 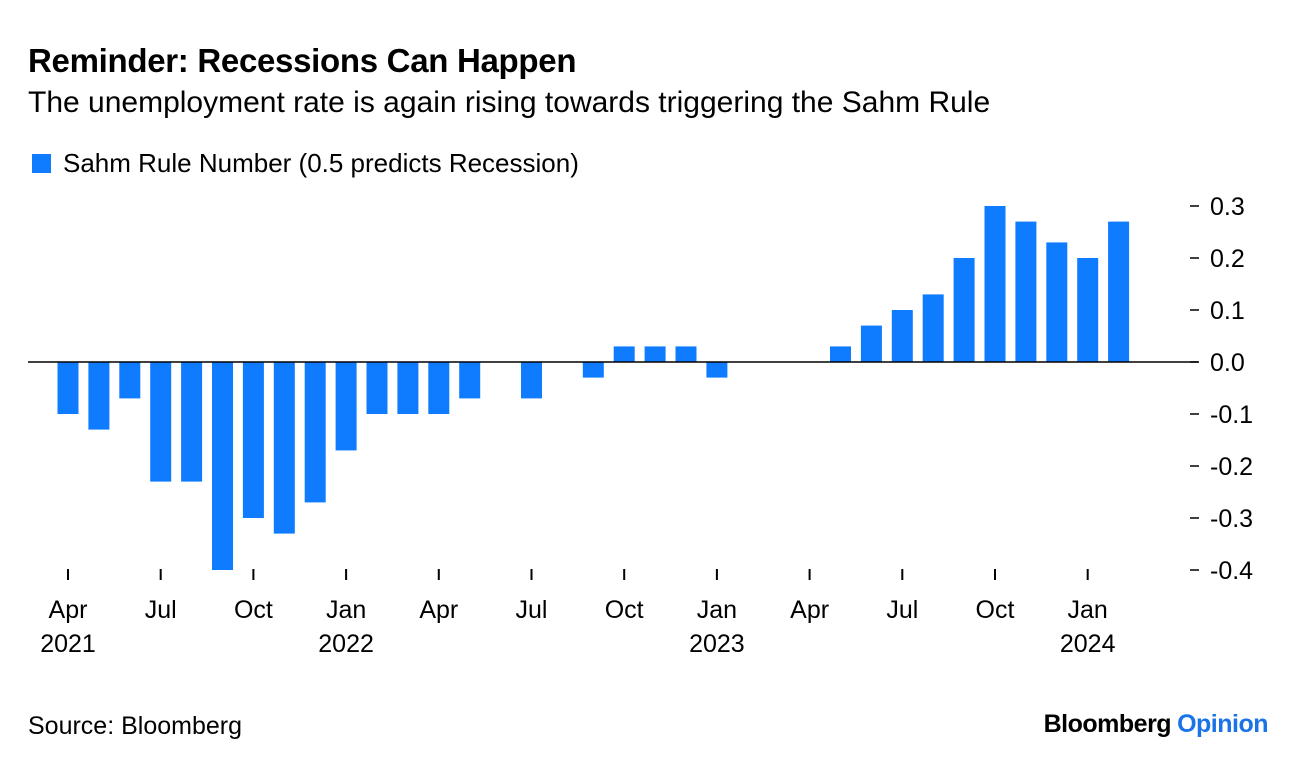 What do you see at coordinates (1227, 207) in the screenshot?
I see `y-tick-label: 0.3` at bounding box center [1227, 207].